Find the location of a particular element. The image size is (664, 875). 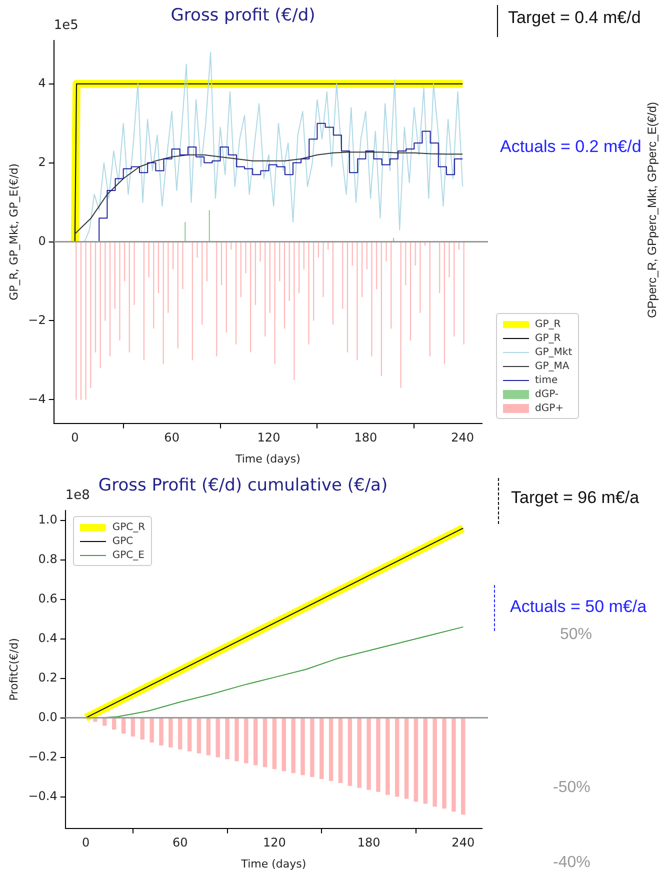

text: -40% is located at coordinates (571, 863).